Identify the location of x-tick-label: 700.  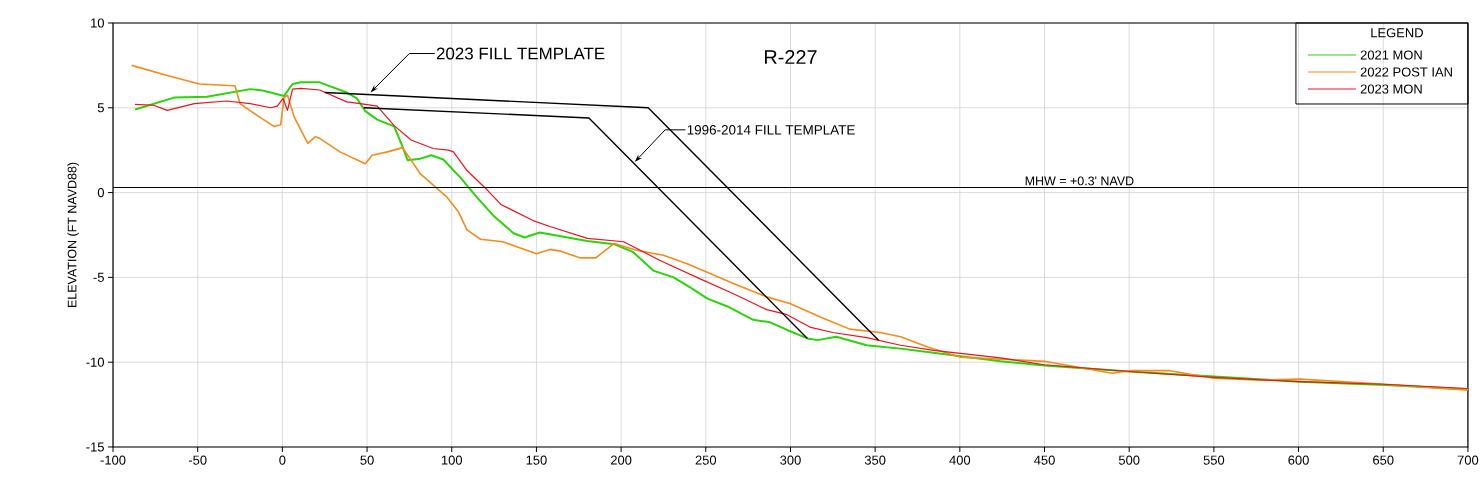
(1468, 460).